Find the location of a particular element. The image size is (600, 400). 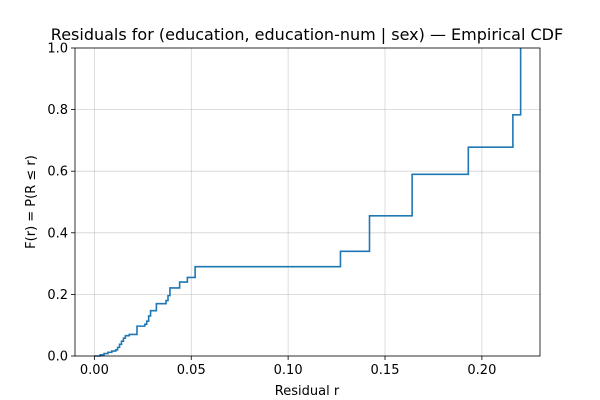

y-tick-label: 0.4 is located at coordinates (57, 233).